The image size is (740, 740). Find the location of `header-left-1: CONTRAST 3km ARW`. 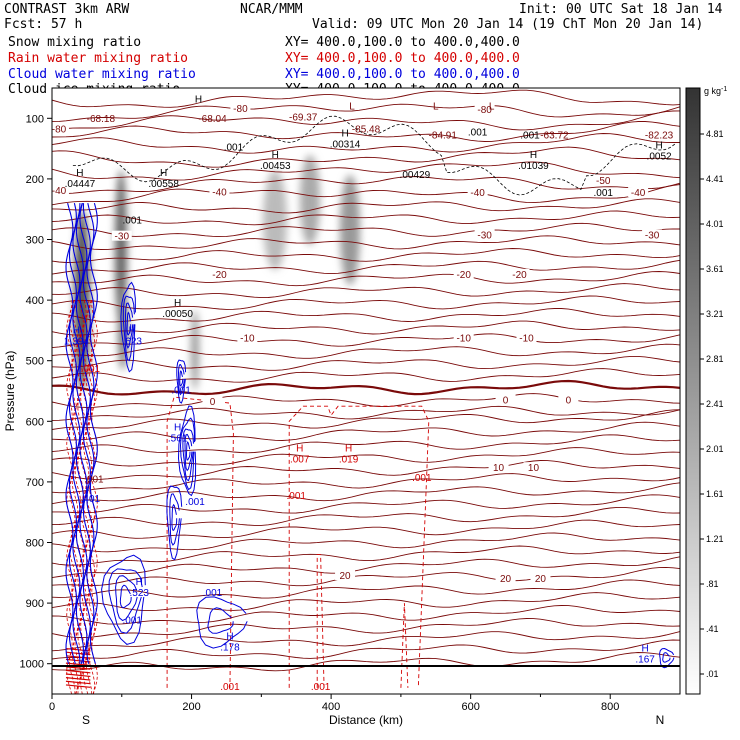

header-left-1: CONTRAST 3km ARW is located at coordinates (66, 9).